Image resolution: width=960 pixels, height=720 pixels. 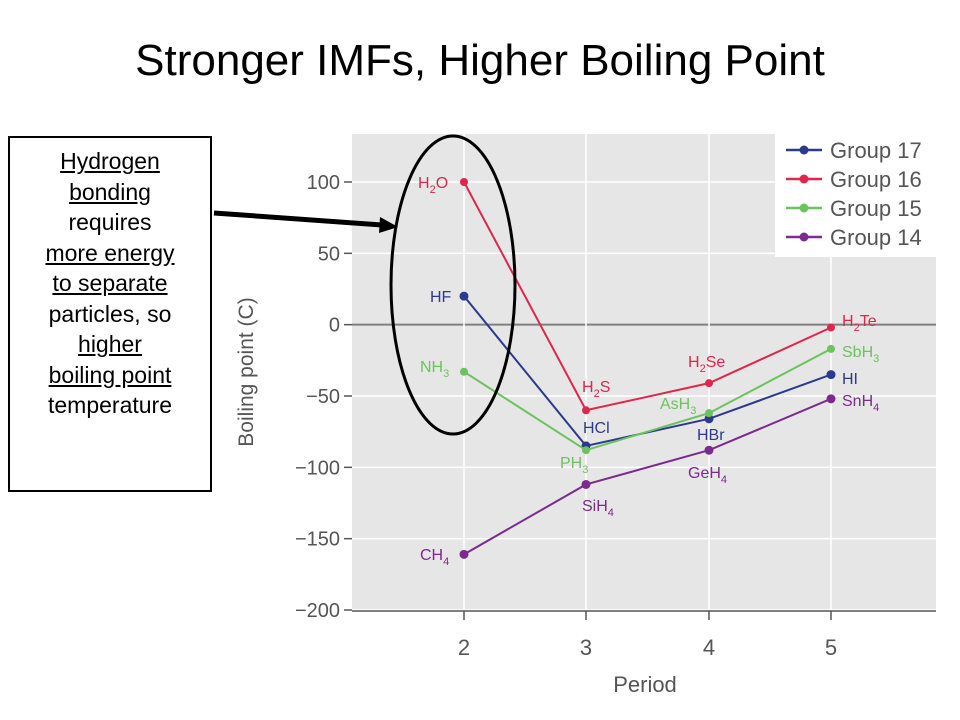 I want to click on point-label: CH4, so click(x=434, y=557).